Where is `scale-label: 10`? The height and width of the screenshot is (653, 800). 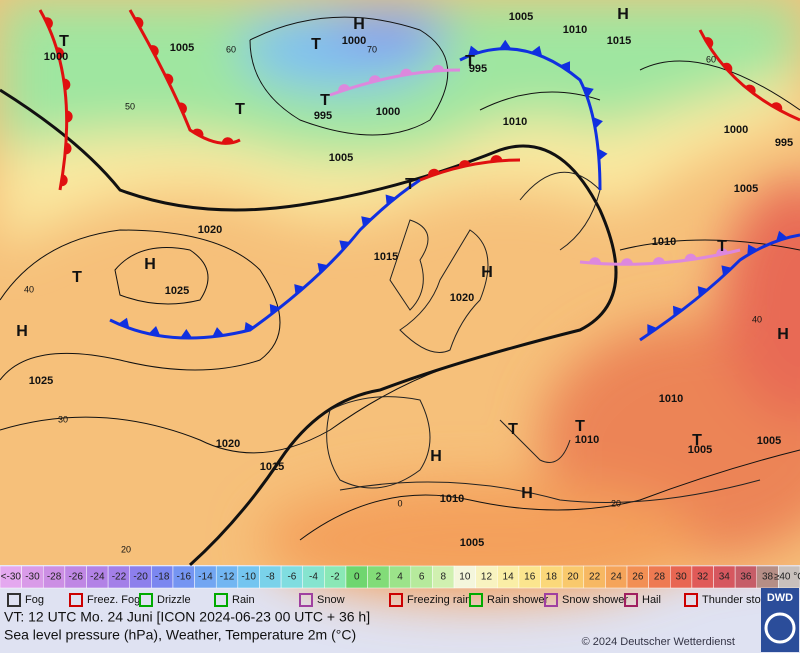 scale-label: 10 is located at coordinates (465, 577).